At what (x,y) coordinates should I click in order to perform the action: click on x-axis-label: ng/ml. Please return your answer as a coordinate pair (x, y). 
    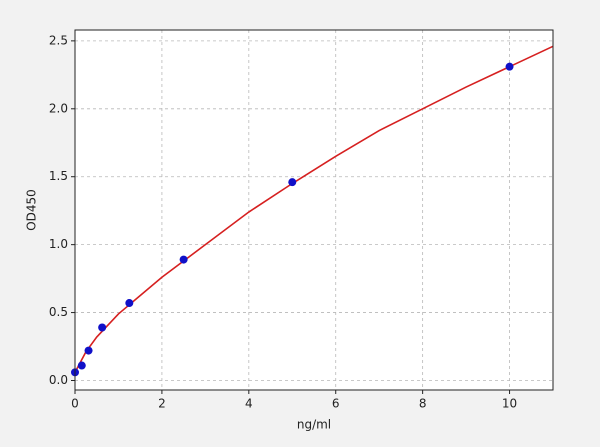
    Looking at the image, I should click on (314, 425).